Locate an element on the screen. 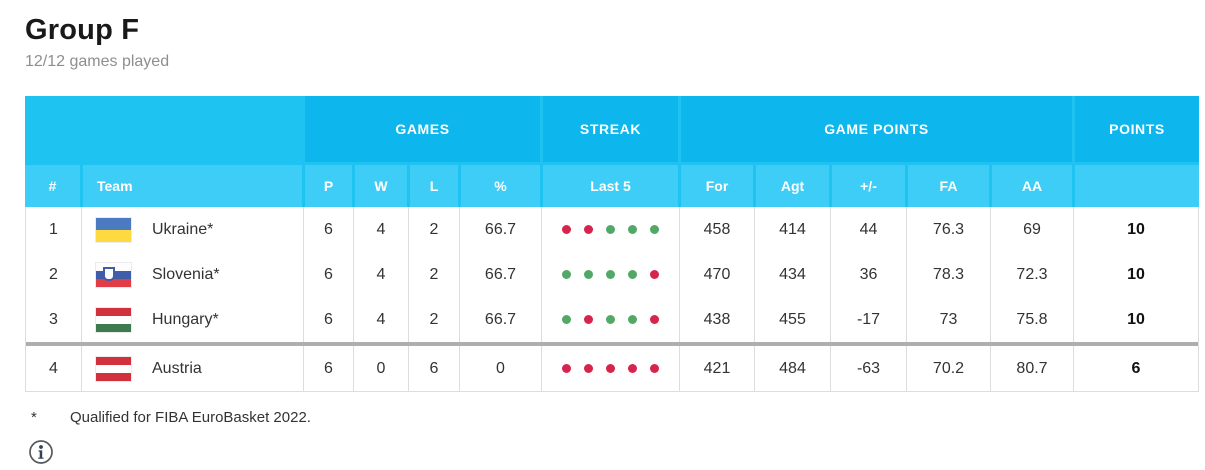 Image resolution: width=1205 pixels, height=470 pixels. aa-cell: 75.8 is located at coordinates (1031, 319).